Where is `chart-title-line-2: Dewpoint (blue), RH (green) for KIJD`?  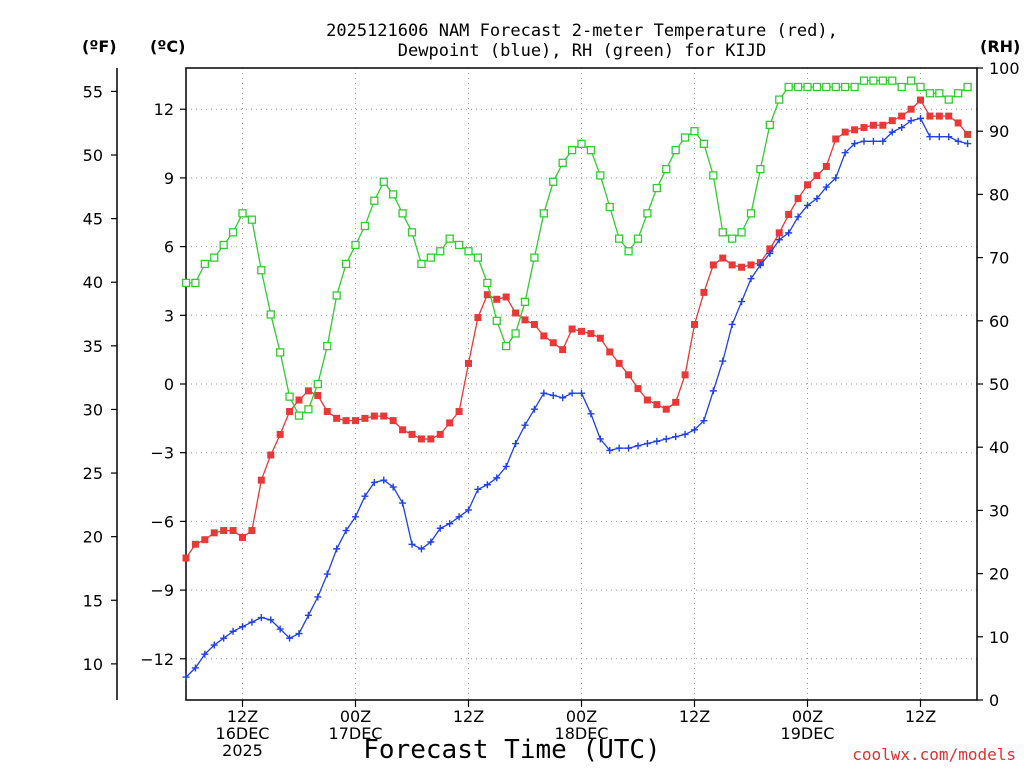 chart-title-line-2: Dewpoint (blue), RH (green) for KIJD is located at coordinates (582, 51).